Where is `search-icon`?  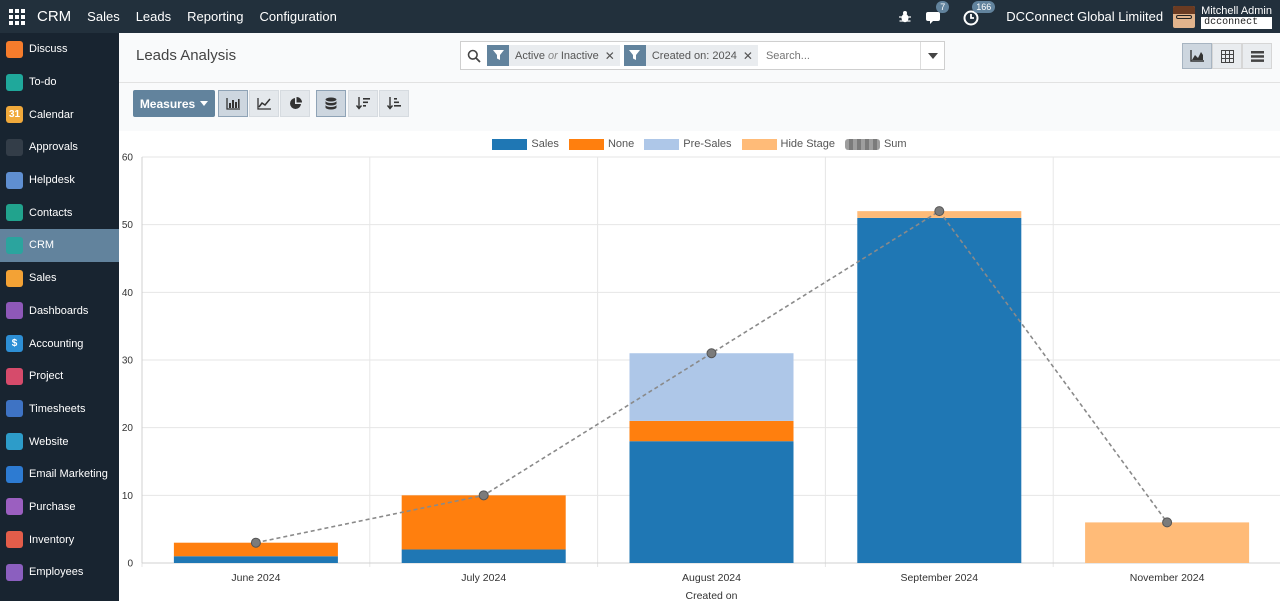 search-icon is located at coordinates (474, 55).